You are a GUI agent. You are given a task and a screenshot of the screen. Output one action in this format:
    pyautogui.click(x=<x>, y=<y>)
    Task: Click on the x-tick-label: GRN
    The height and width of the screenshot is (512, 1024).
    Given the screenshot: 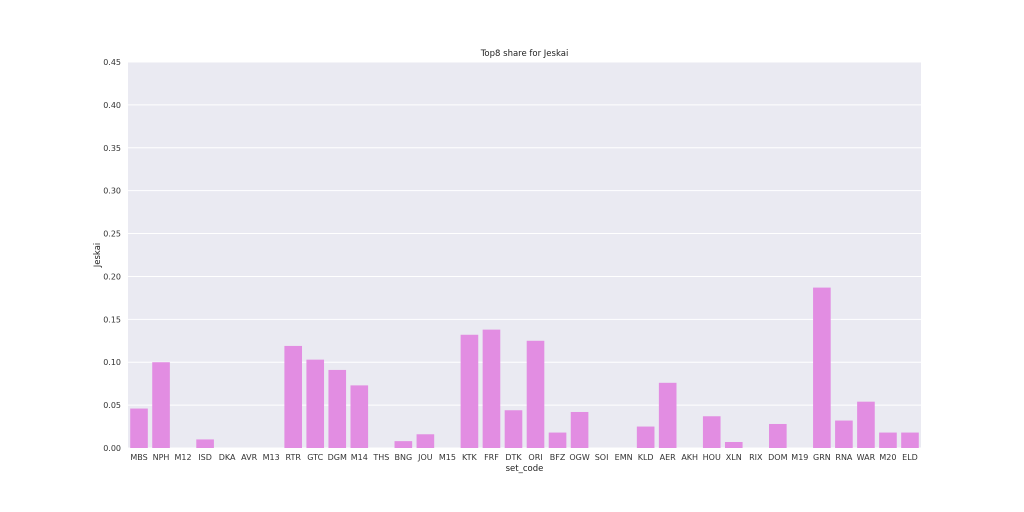 What is the action you would take?
    pyautogui.click(x=822, y=457)
    